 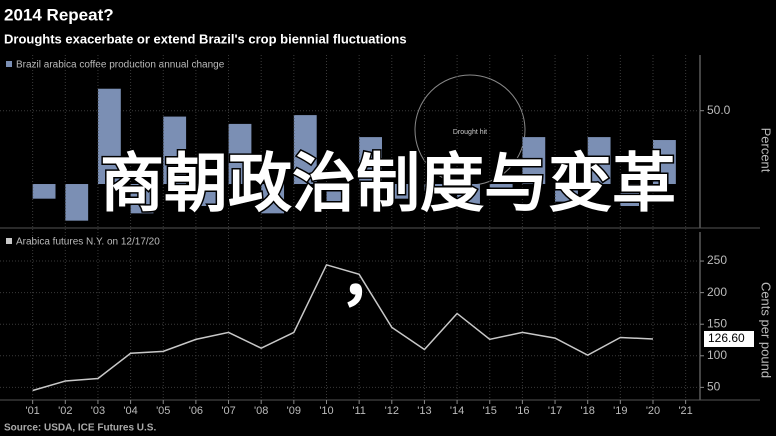 What do you see at coordinates (717, 260) in the screenshot?
I see `y-tick-label: 250` at bounding box center [717, 260].